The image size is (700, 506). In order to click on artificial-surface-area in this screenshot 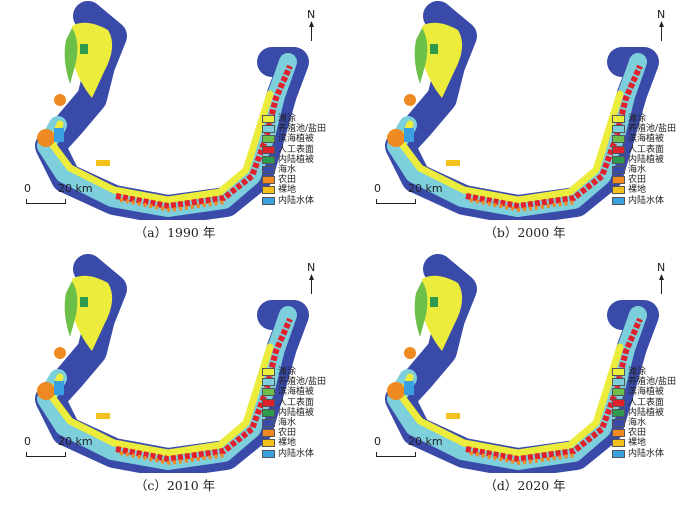, I will do `click(554, 136)`.